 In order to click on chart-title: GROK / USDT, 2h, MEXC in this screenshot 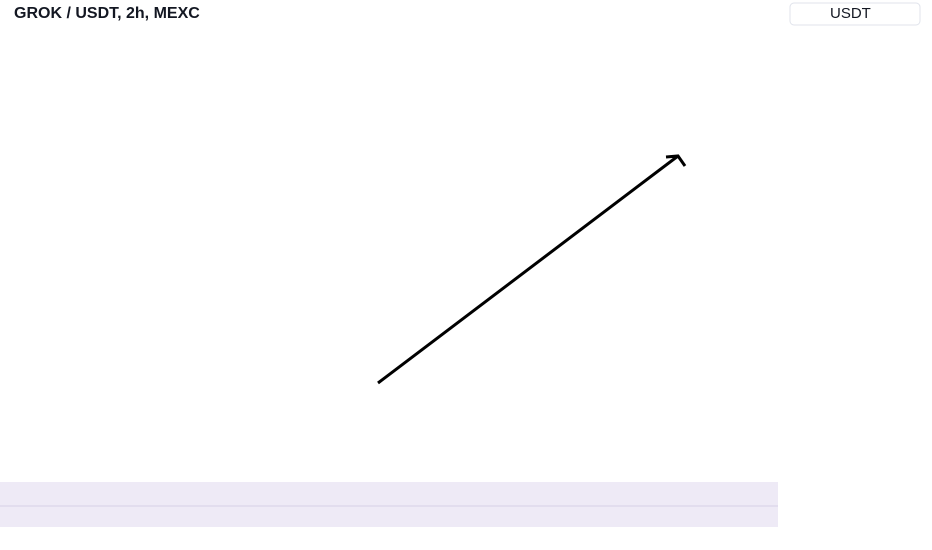, I will do `click(107, 13)`.